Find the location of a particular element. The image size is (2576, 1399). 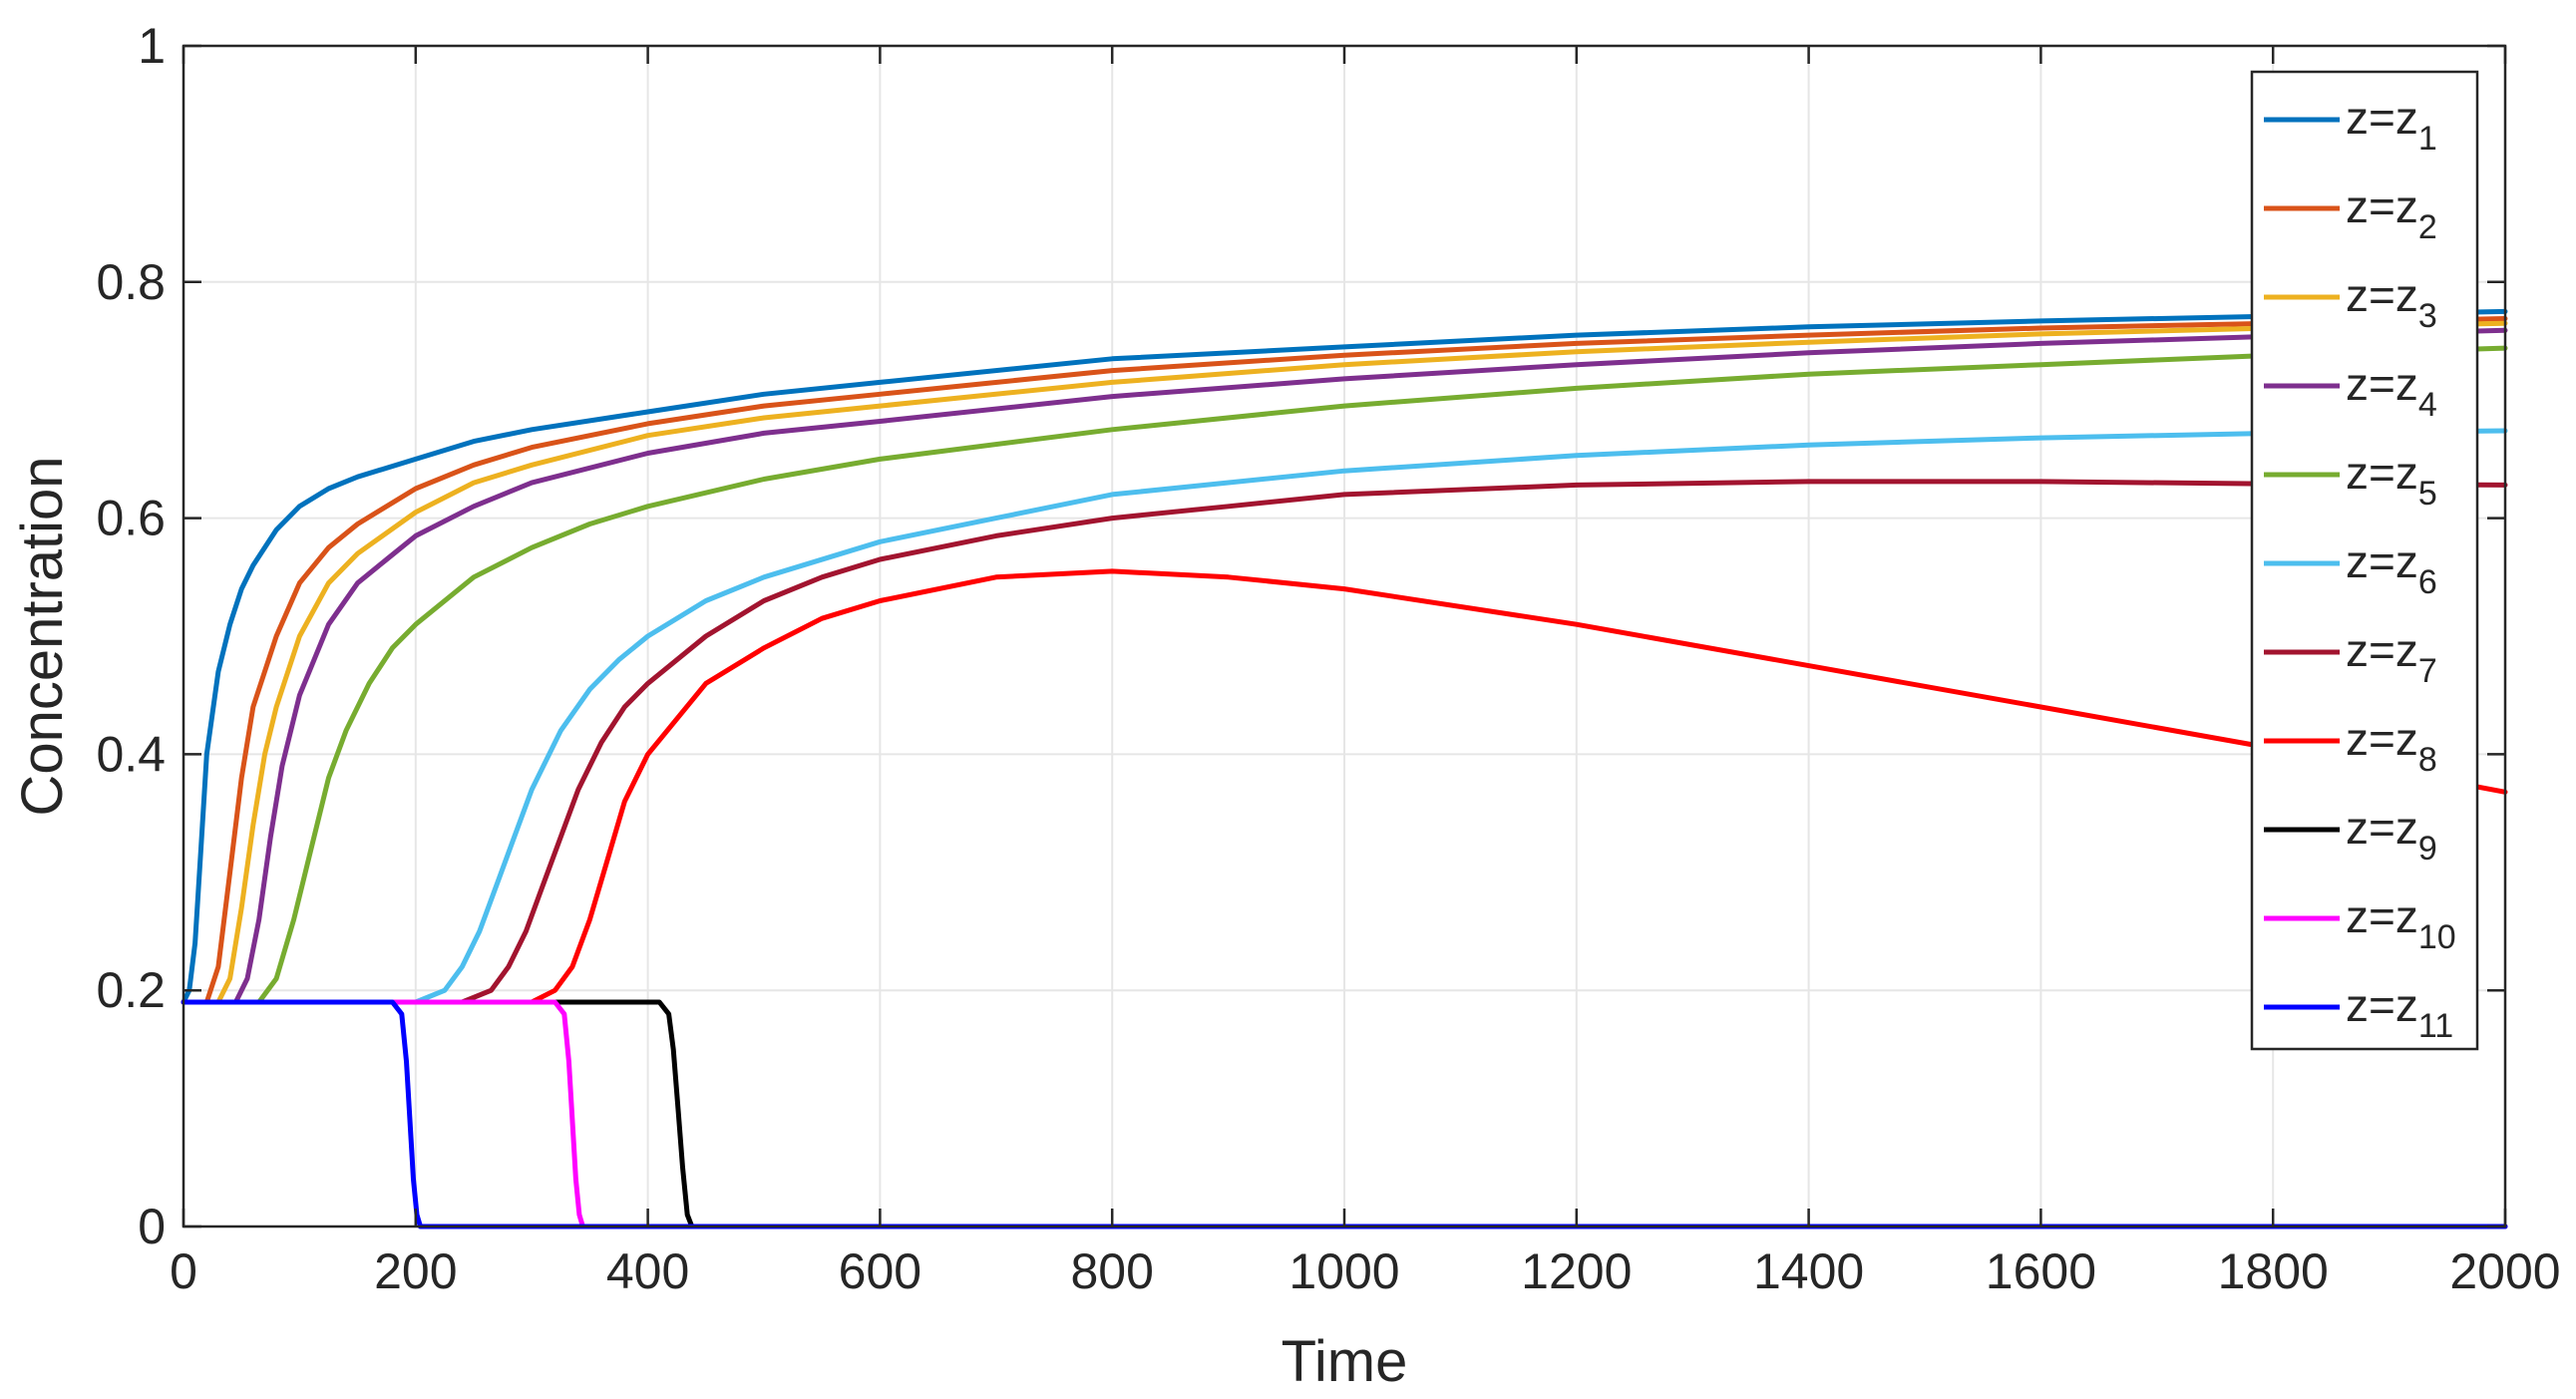

x-tick-label: 1200 is located at coordinates (1577, 1271).